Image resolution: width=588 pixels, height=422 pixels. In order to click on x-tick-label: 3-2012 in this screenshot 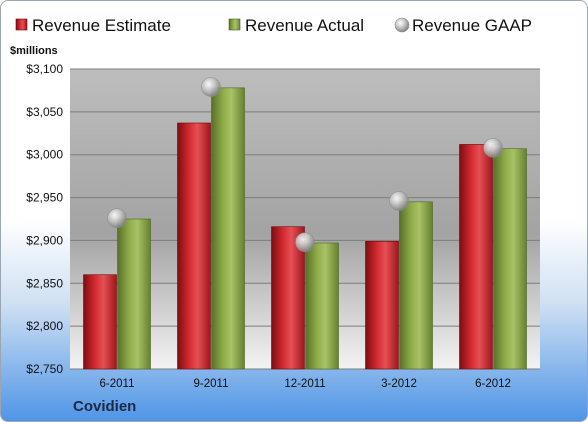, I will do `click(399, 384)`.